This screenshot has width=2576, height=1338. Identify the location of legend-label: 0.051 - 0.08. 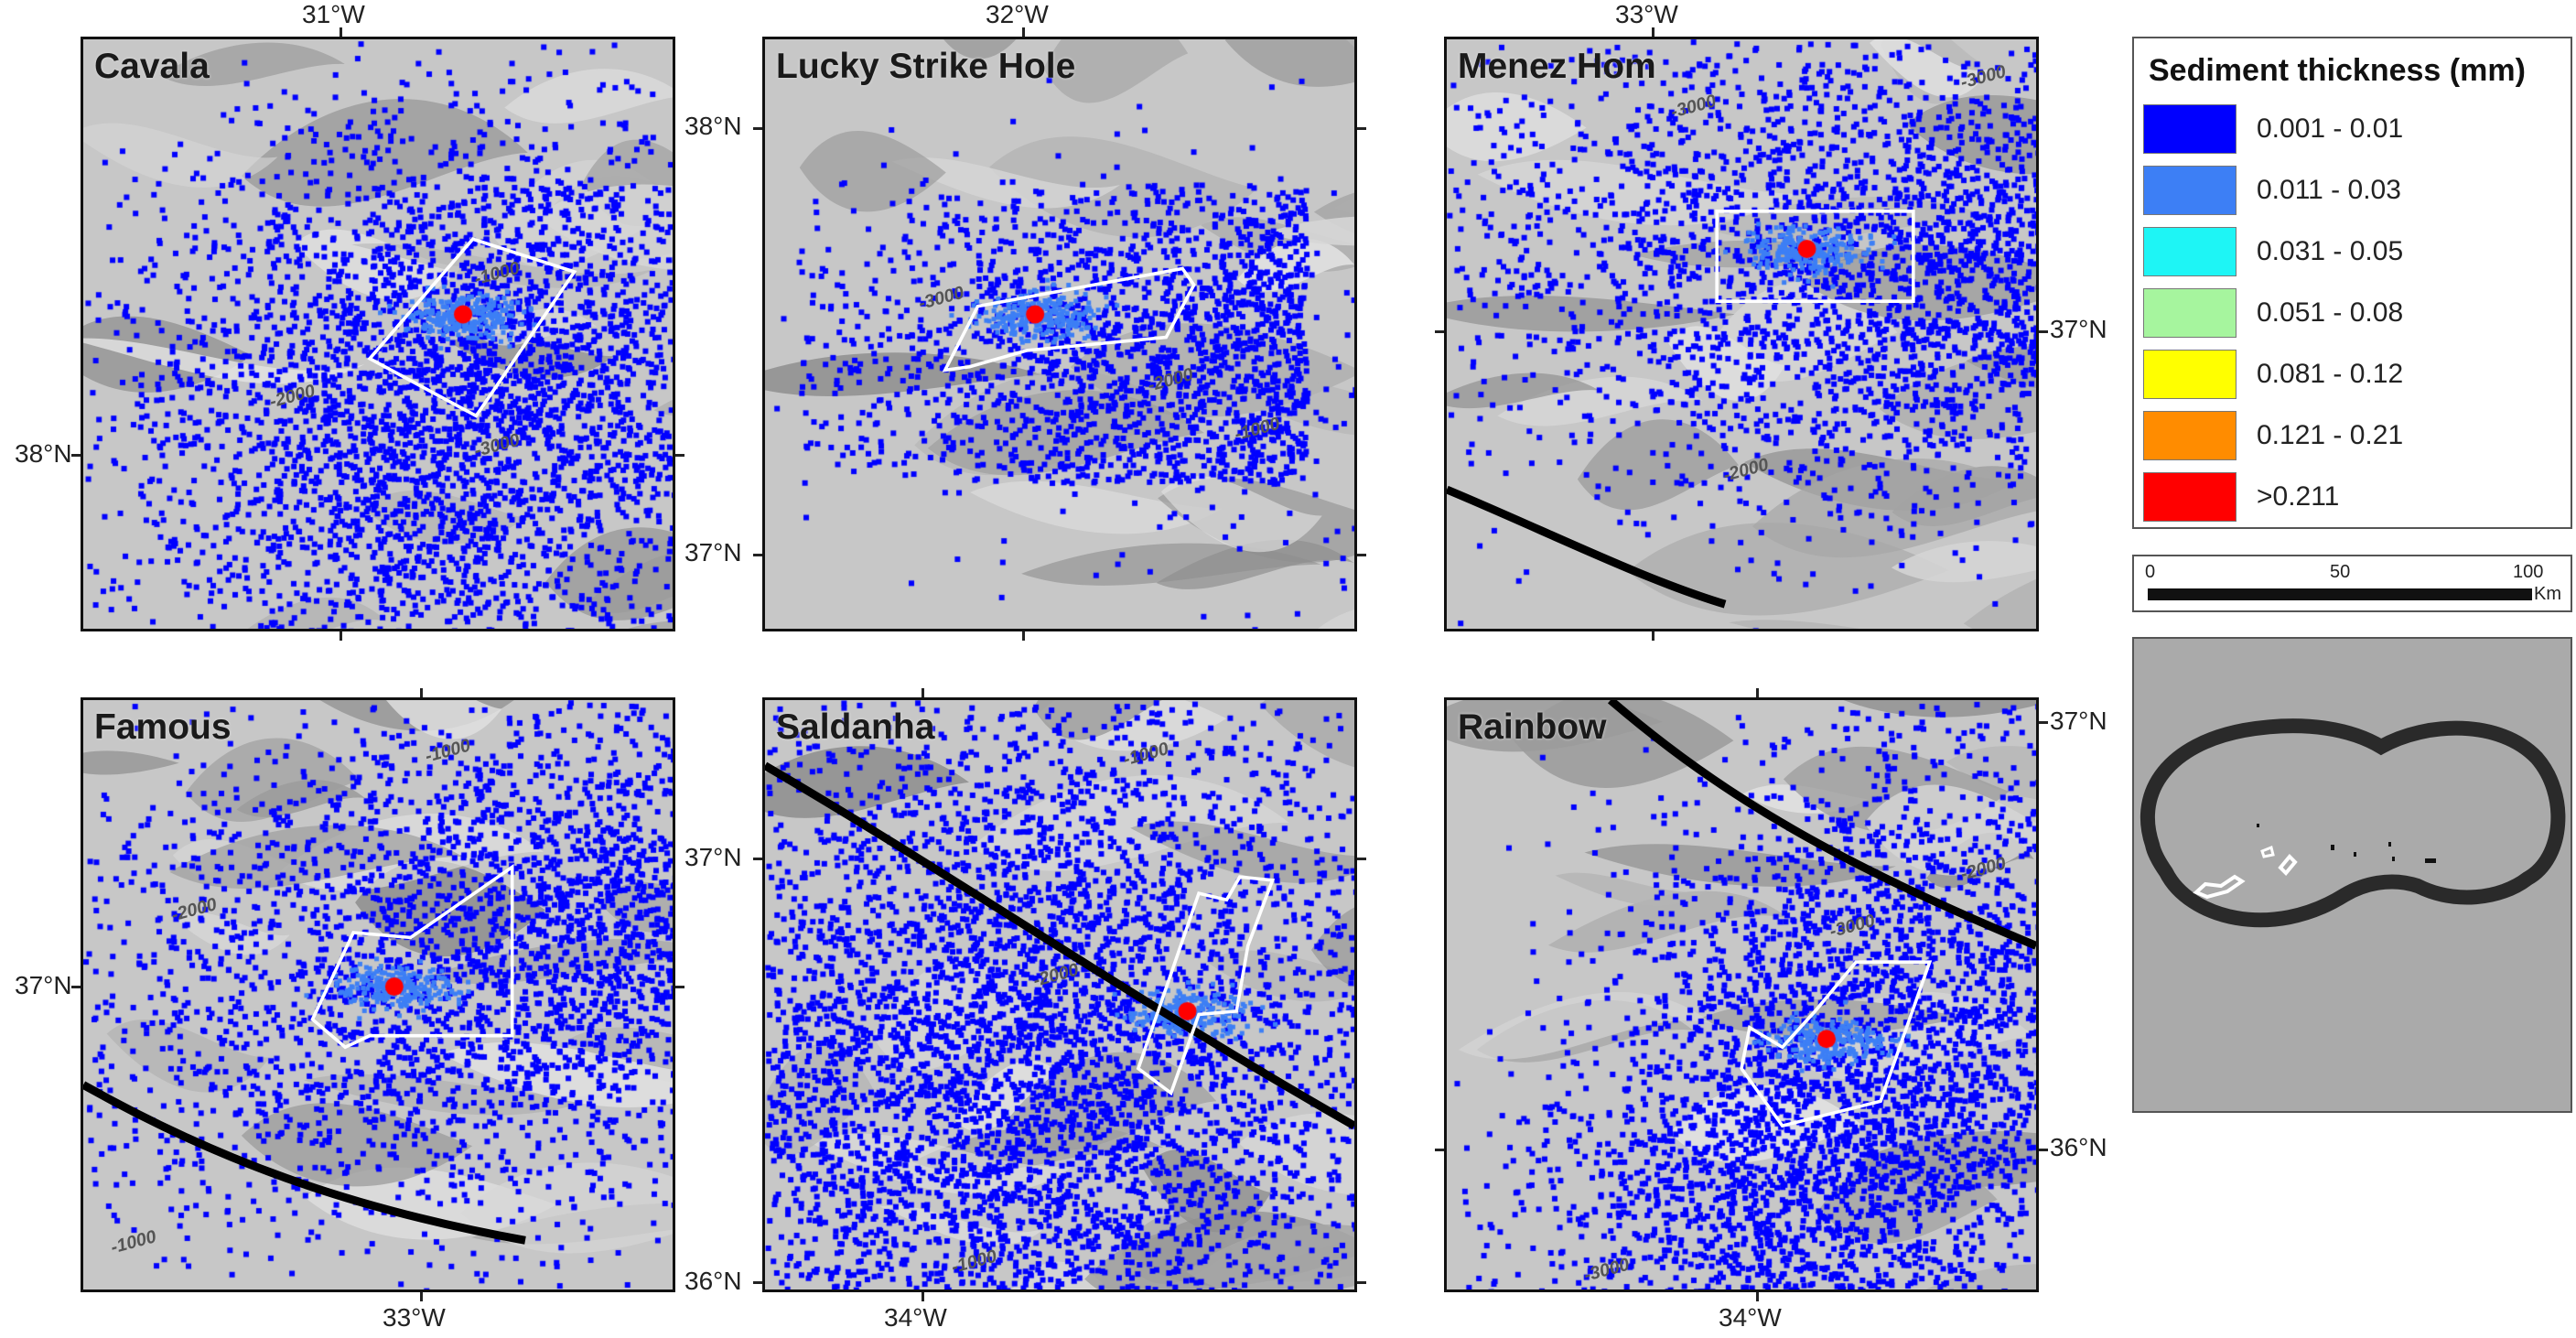
(2330, 312).